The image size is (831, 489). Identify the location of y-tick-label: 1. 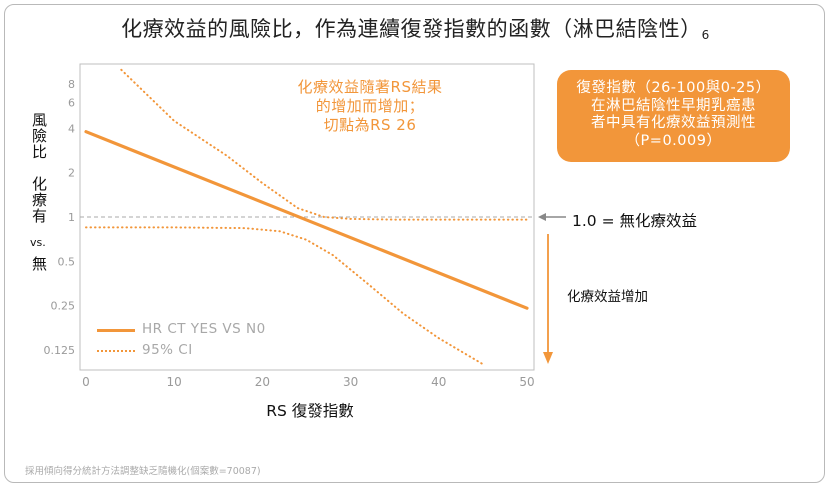
(71, 217).